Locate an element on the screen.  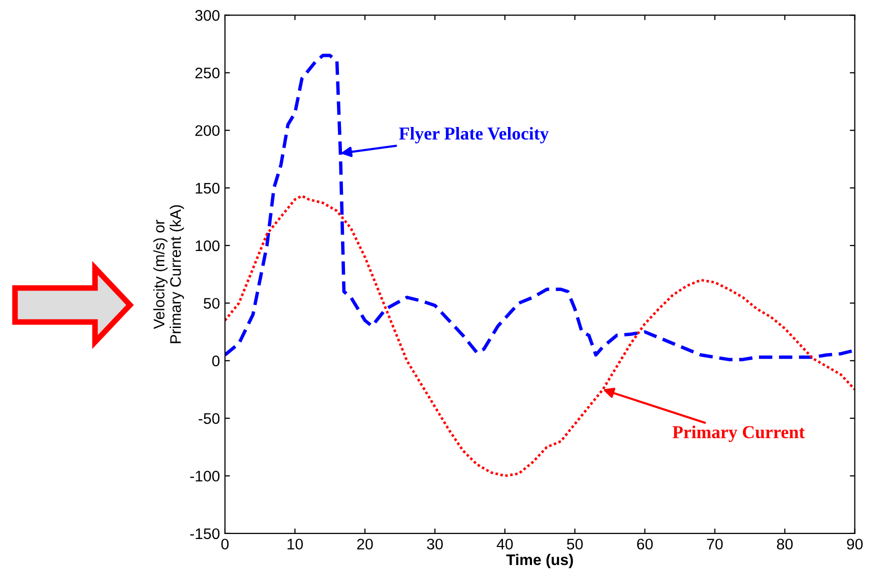
x-tick-label: 30 is located at coordinates (434, 544).